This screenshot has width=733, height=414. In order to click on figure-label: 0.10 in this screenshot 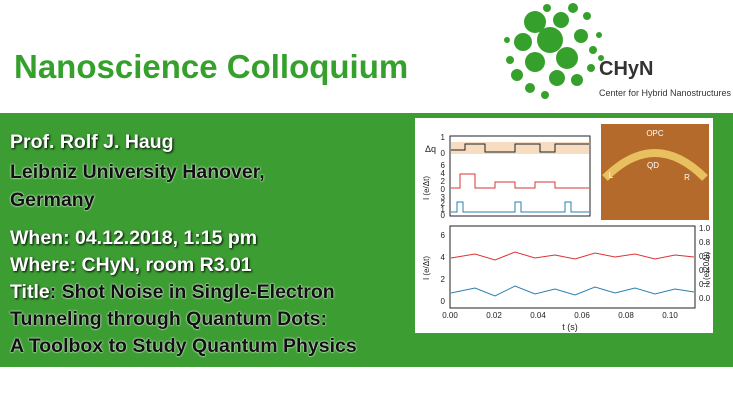, I will do `click(670, 315)`.